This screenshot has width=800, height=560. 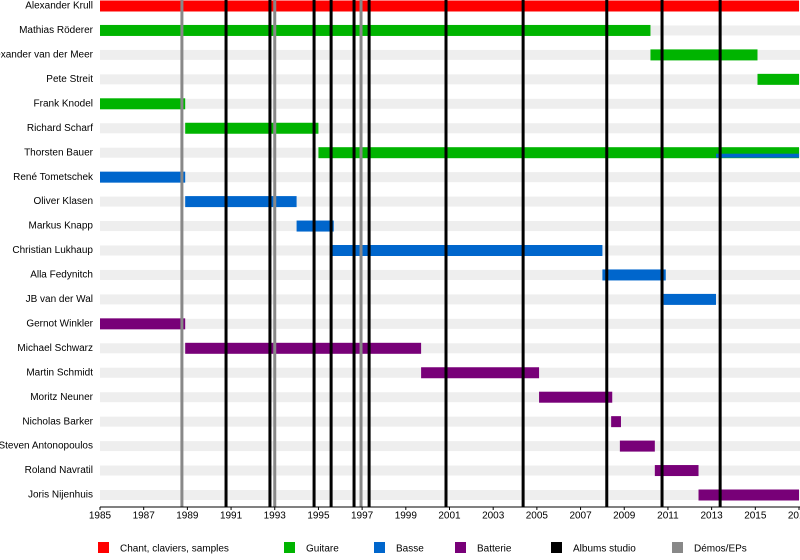 I want to click on x-tick-label: 2007, so click(x=580, y=516).